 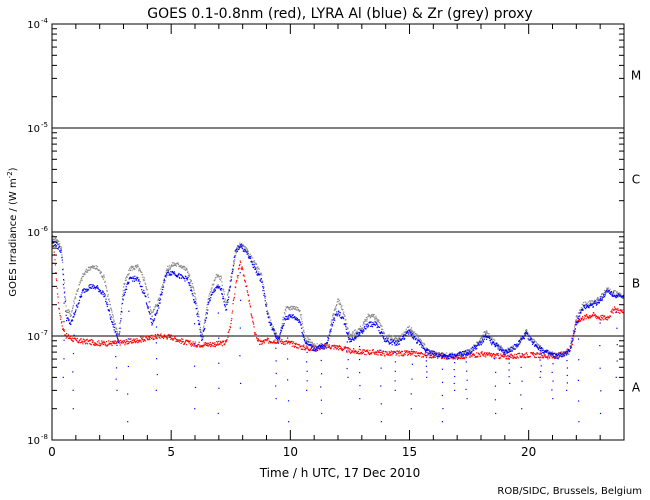 I want to click on y-tick-label: 10-5, so click(x=37, y=128).